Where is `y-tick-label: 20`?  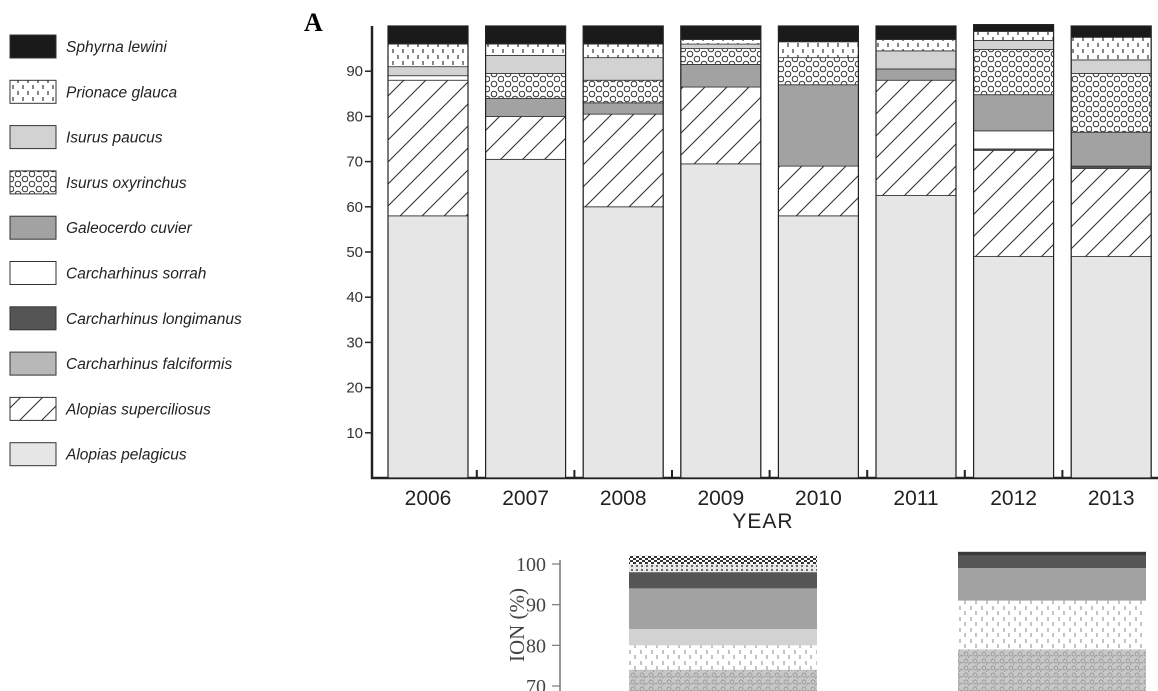
y-tick-label: 20 is located at coordinates (354, 388).